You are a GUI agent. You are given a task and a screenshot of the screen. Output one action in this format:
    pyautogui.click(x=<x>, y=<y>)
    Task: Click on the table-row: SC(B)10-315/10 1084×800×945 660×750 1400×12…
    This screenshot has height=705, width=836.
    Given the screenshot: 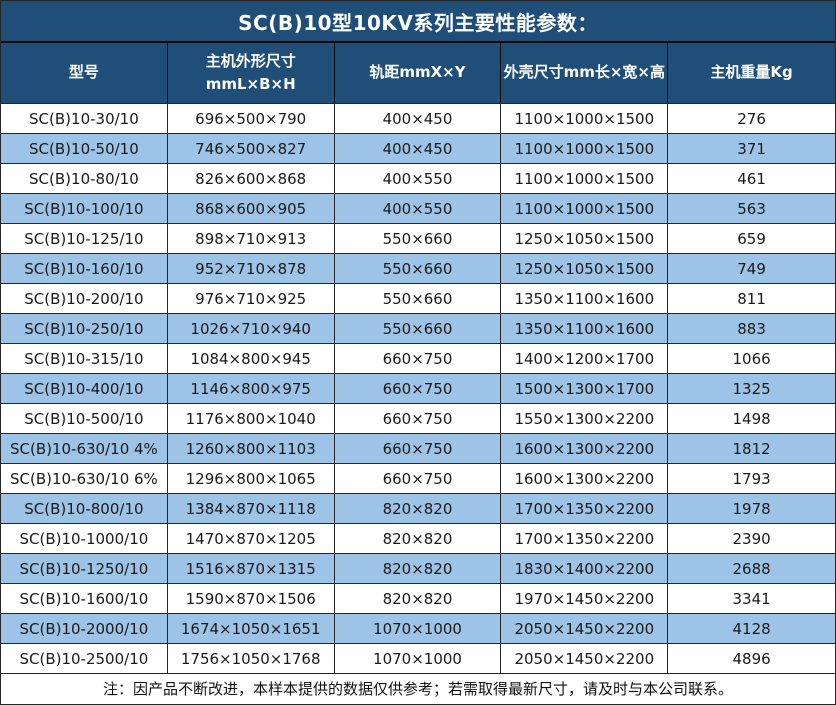 What is the action you would take?
    pyautogui.click(x=418, y=358)
    